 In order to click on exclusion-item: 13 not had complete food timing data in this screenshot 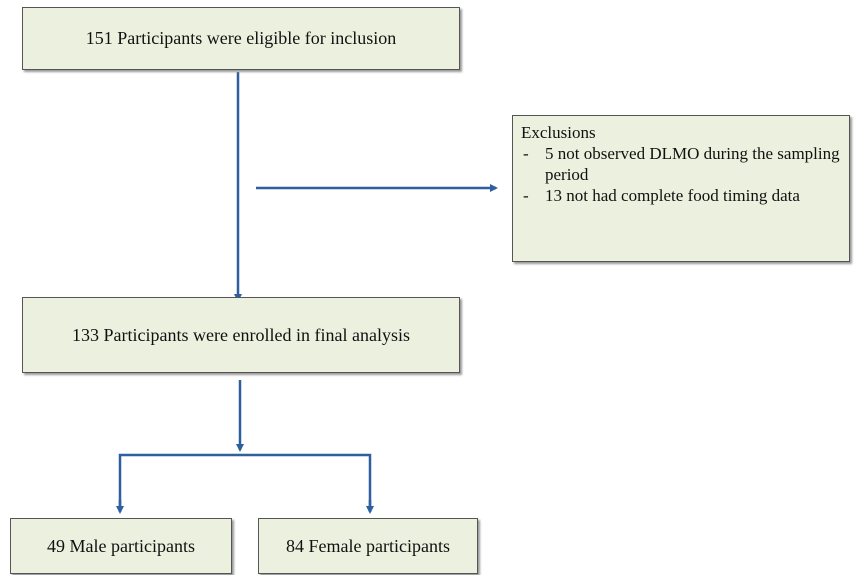, I will do `click(682, 195)`.